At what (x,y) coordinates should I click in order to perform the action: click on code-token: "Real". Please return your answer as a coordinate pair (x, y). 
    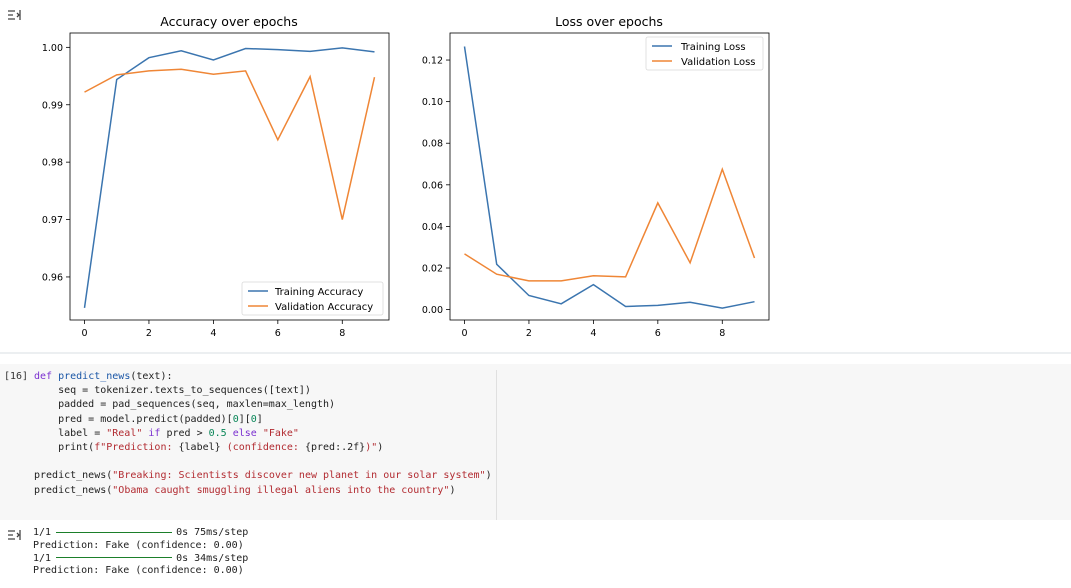
    Looking at the image, I should click on (124, 433).